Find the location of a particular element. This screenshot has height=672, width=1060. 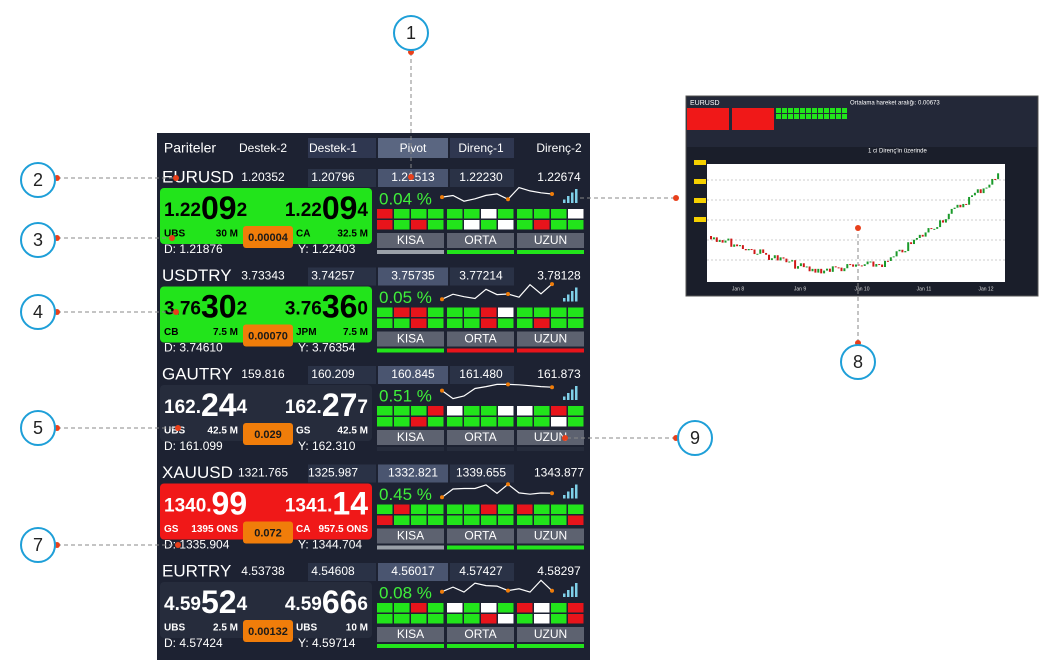

level-value: 1343.877 is located at coordinates (559, 473).